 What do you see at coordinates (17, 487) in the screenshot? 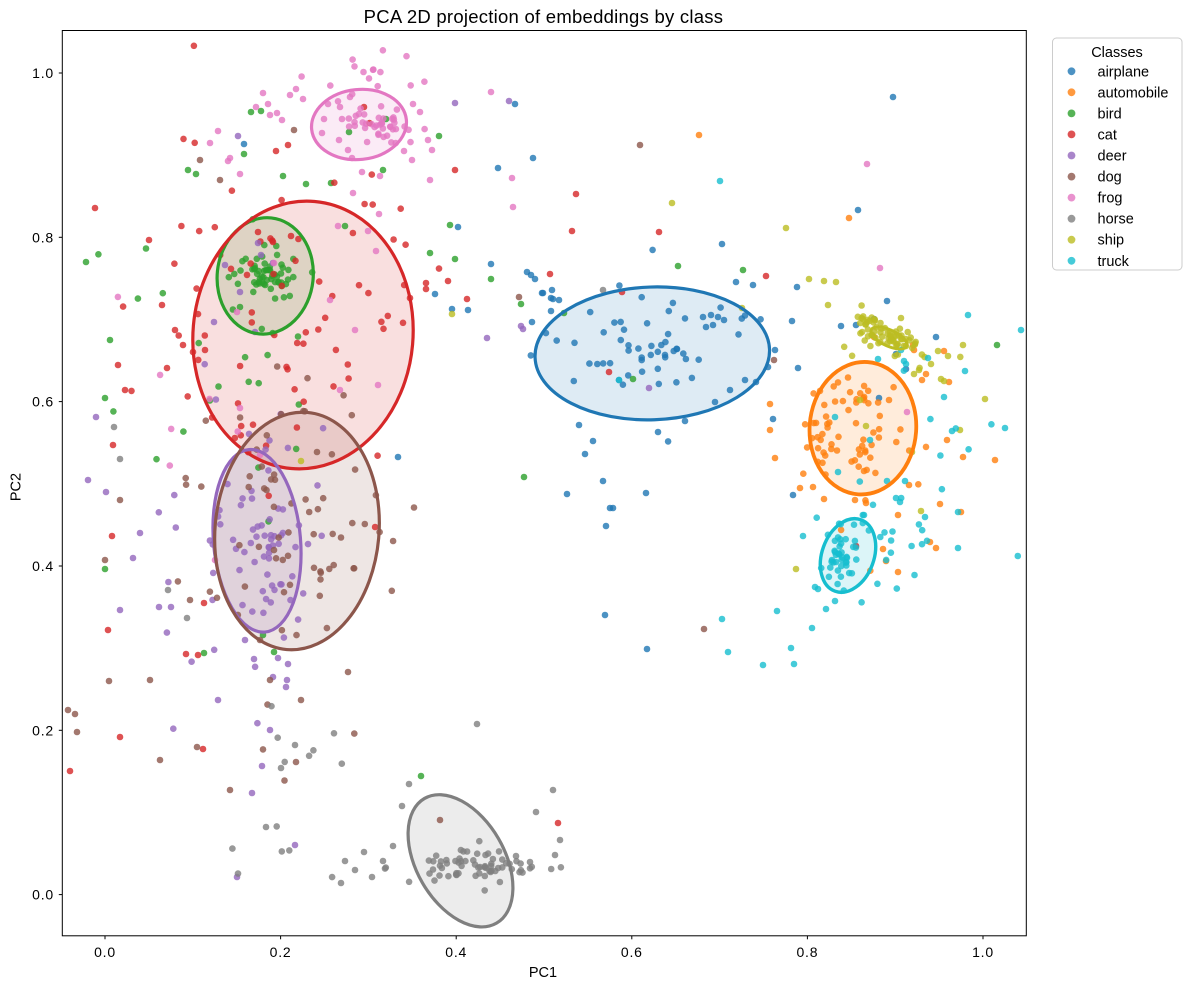
I see `svg-text: PC2` at bounding box center [17, 487].